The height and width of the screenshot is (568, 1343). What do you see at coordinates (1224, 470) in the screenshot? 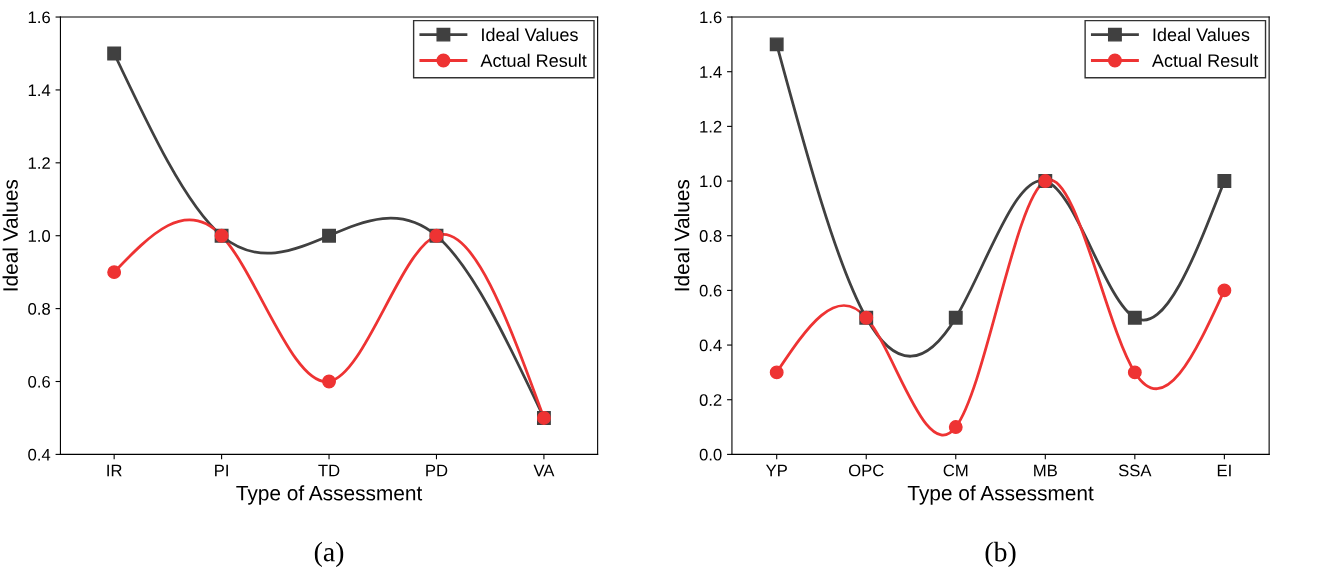
I see `x-tick-label: EI` at bounding box center [1224, 470].